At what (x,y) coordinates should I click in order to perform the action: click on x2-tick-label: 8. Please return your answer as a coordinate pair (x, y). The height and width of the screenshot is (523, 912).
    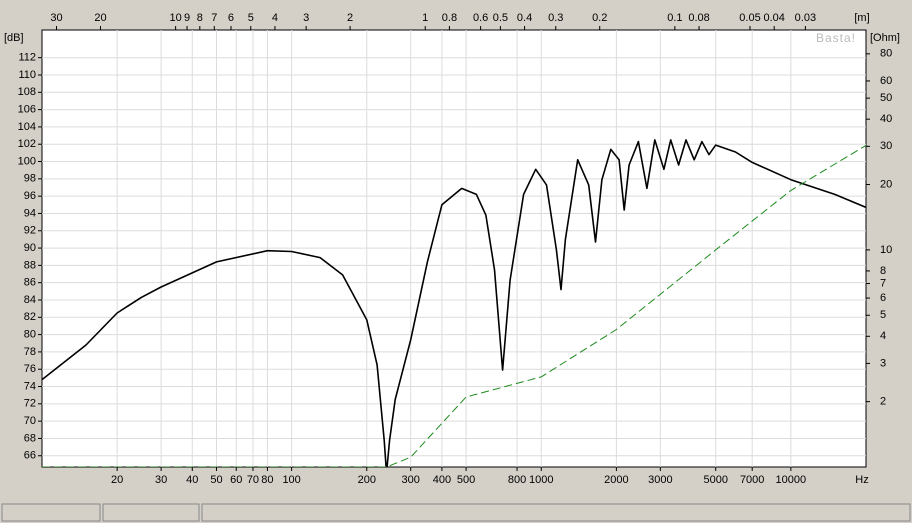
    Looking at the image, I should click on (200, 18).